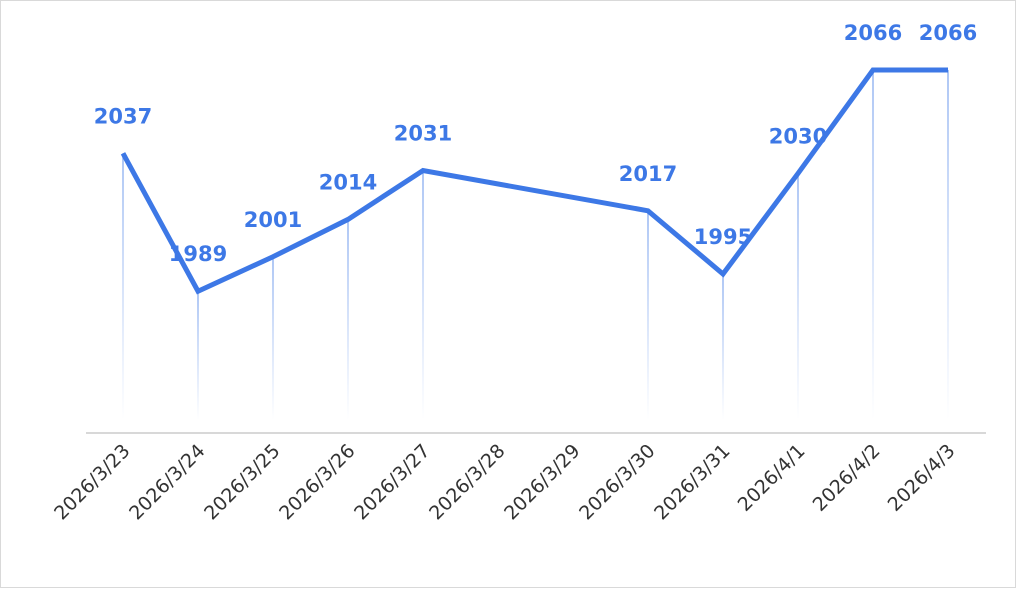 This screenshot has height=602, width=1016. What do you see at coordinates (648, 174) in the screenshot?
I see `data-label: 2017` at bounding box center [648, 174].